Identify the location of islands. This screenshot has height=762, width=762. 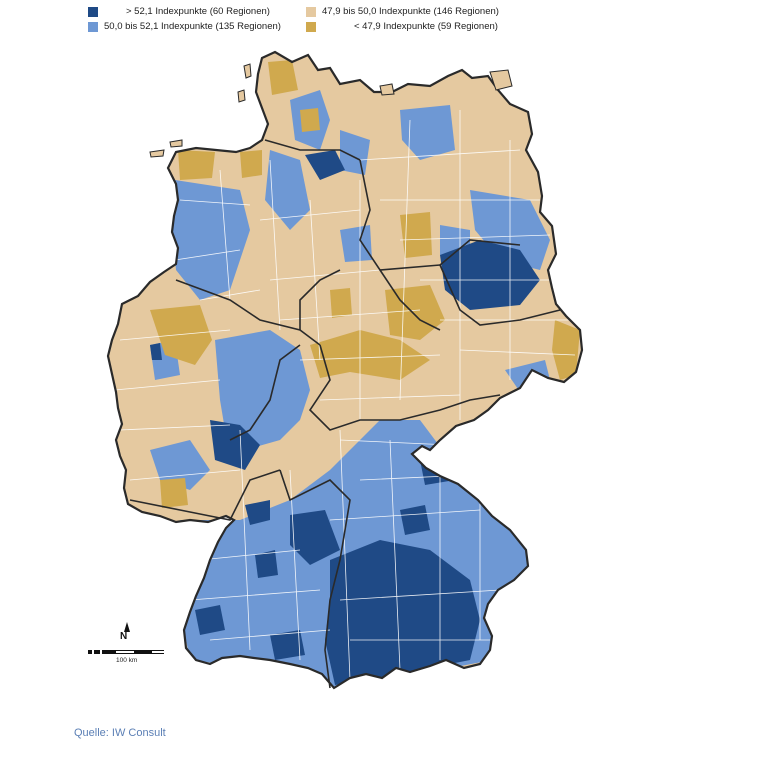
(331, 110).